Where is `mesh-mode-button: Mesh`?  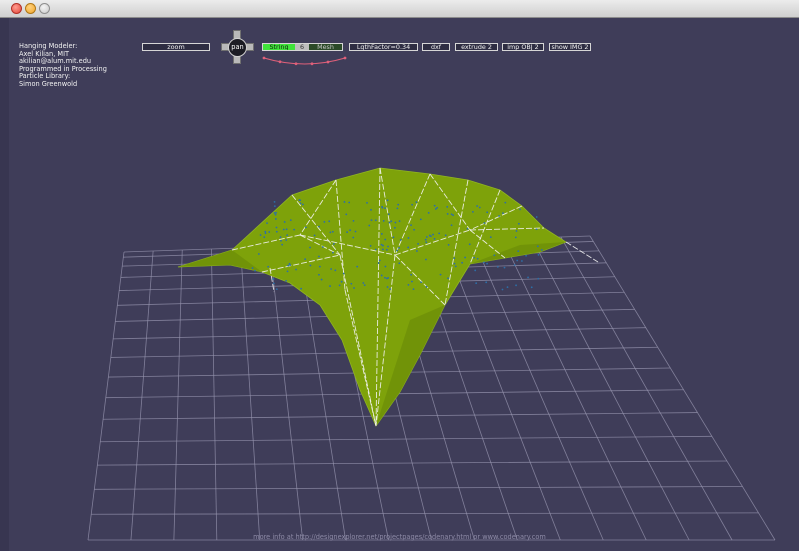
mesh-mode-button: Mesh is located at coordinates (325, 47).